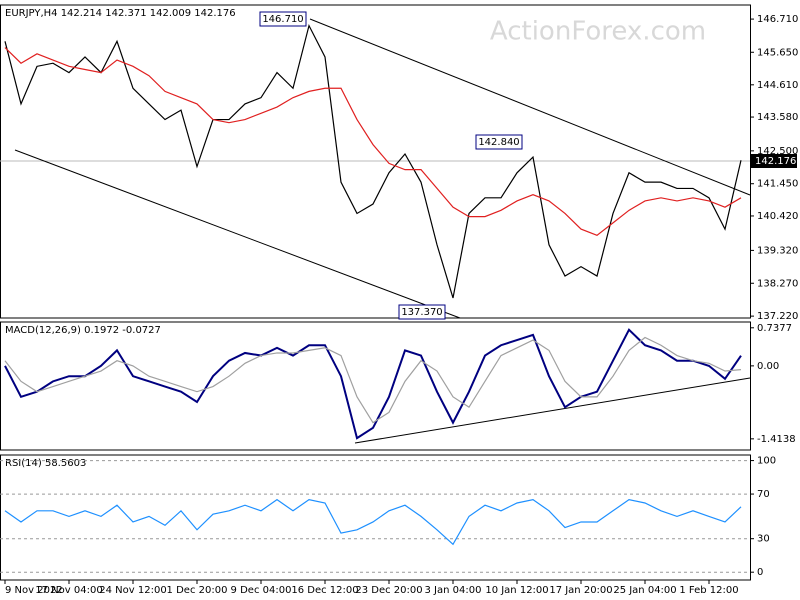  What do you see at coordinates (708, 590) in the screenshot?
I see `x-tick-label: 1 Feb 12:00` at bounding box center [708, 590].